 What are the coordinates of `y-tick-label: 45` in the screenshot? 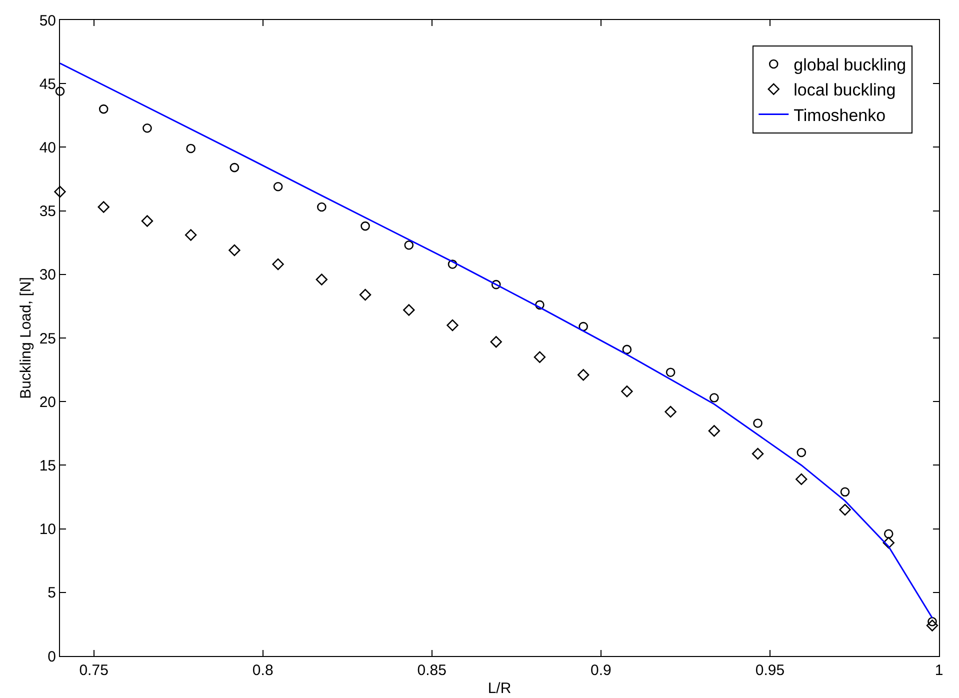 It's located at (47, 84).